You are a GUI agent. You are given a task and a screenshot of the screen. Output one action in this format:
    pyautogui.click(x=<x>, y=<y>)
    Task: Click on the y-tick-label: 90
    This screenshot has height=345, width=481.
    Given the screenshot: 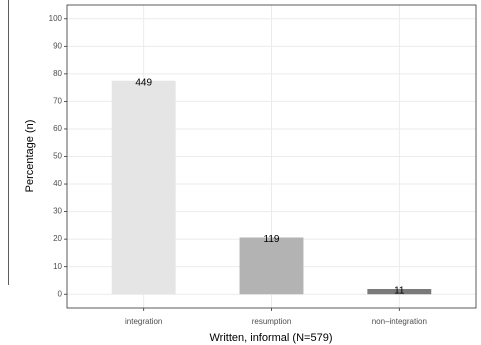 What is the action you would take?
    pyautogui.click(x=57, y=45)
    